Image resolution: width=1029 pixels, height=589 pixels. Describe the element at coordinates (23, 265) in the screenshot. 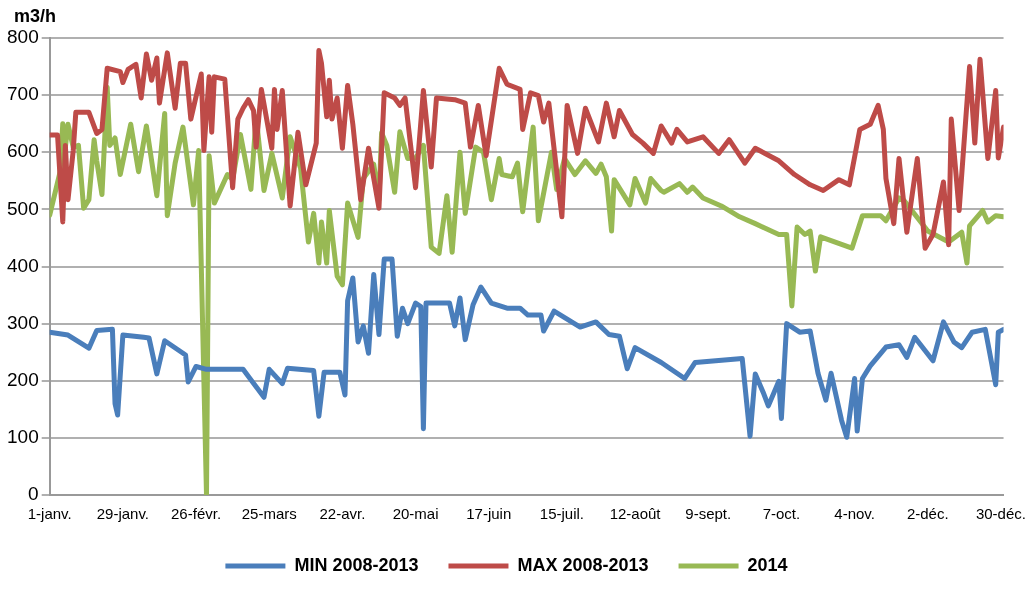

I see `y-tick-label: 400` at that location.